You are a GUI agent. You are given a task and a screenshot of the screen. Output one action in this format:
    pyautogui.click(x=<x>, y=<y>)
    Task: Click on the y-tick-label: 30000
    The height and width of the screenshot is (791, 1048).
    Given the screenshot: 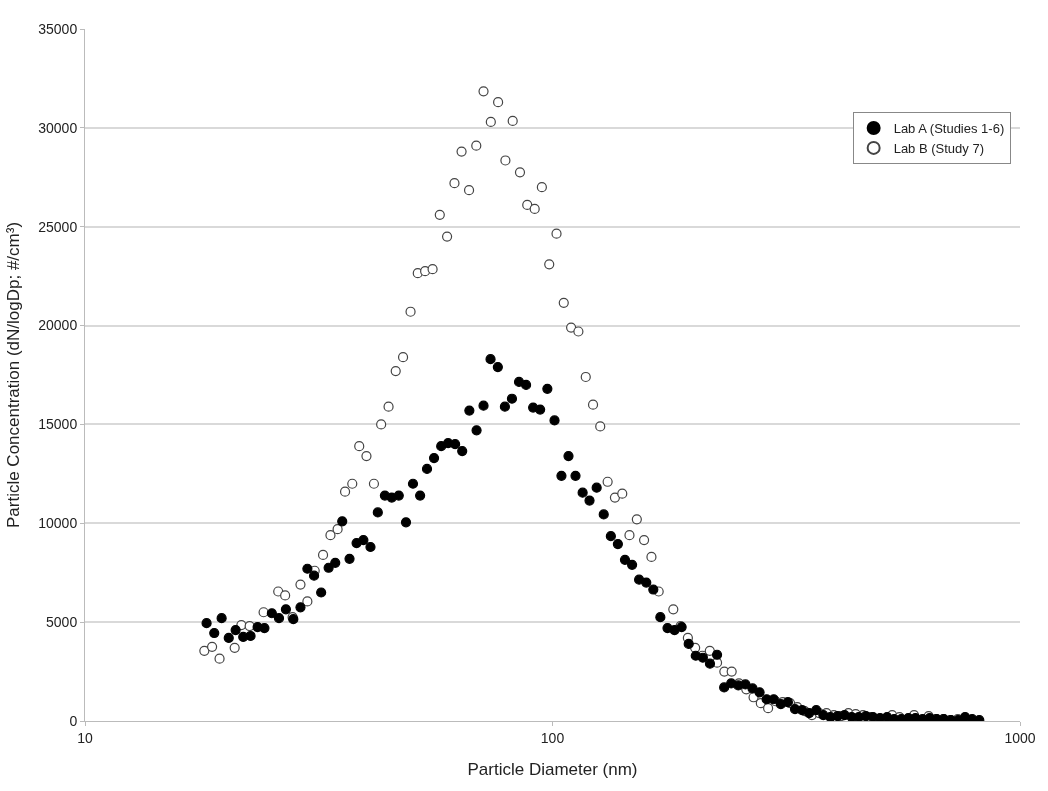 What is the action you would take?
    pyautogui.click(x=58, y=127)
    